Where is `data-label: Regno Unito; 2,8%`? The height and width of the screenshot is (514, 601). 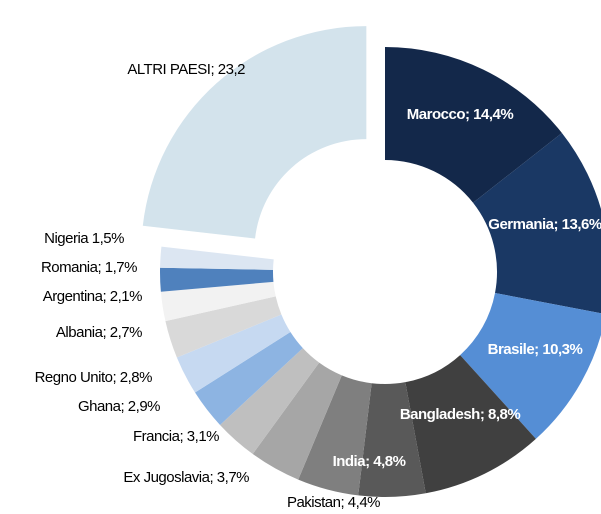 data-label: Regno Unito; 2,8% is located at coordinates (94, 377).